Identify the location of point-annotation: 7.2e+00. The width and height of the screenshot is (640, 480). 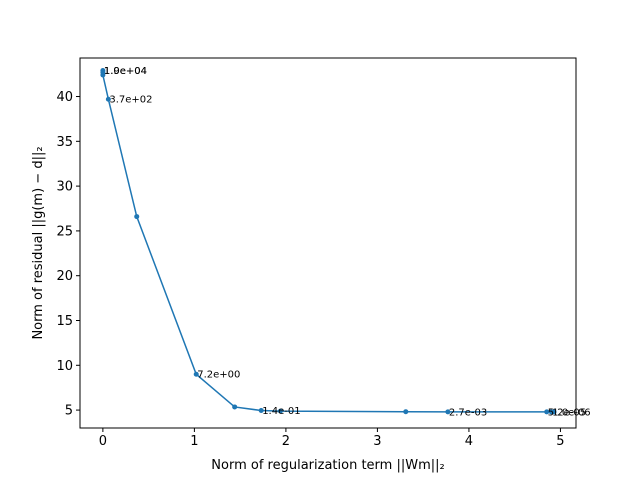
(218, 375).